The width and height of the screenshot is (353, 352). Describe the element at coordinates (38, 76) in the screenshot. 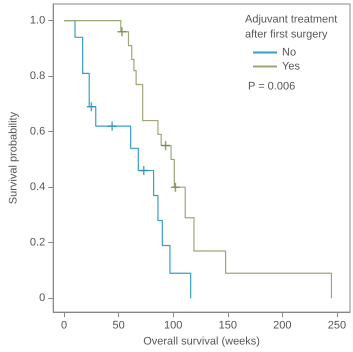

I see `y-tick-label: 0.8` at that location.